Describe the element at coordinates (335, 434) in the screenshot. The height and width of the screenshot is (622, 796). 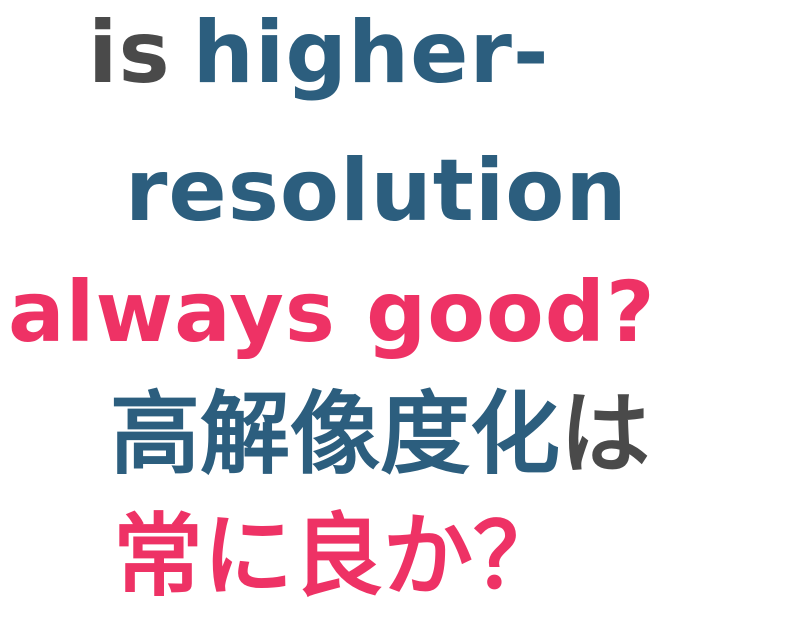
I see `japanese-main-term: 高解像度化` at that location.